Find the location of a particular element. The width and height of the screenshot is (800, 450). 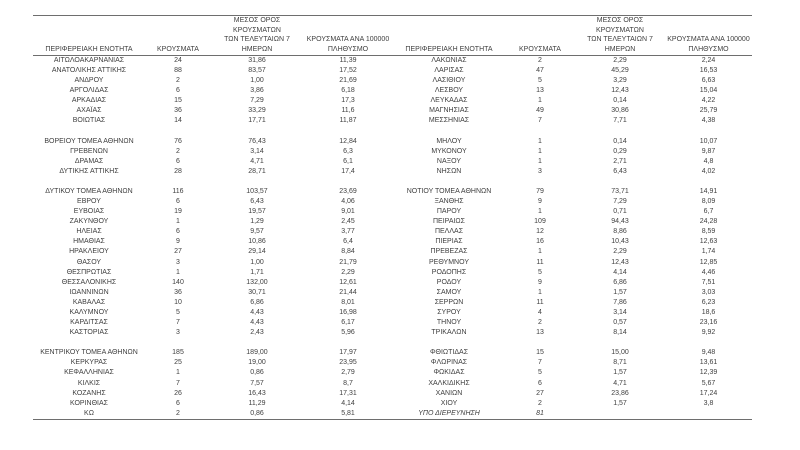

value-cell: 28,71 is located at coordinates (257, 171).